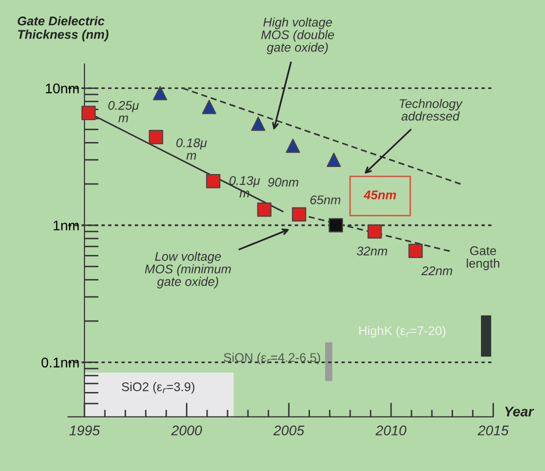  I want to click on y-tick-label: 10nm, so click(62, 89).